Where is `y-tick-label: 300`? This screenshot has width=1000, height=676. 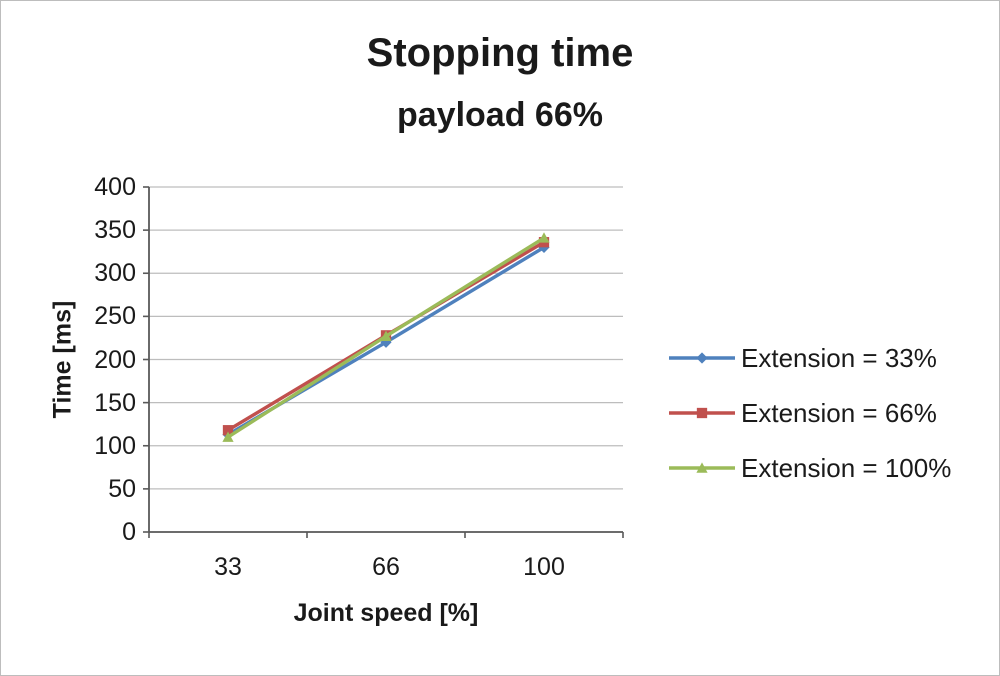 y-tick-label: 300 is located at coordinates (115, 273).